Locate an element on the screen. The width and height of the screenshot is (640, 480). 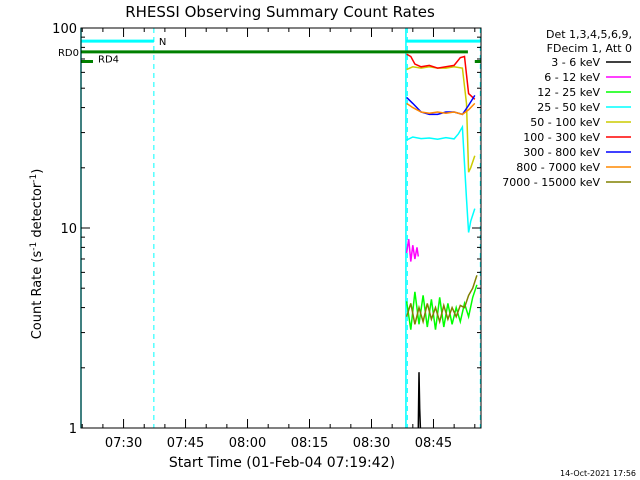
legend-label-8: 7000 - 15000 keV is located at coordinates (551, 182).